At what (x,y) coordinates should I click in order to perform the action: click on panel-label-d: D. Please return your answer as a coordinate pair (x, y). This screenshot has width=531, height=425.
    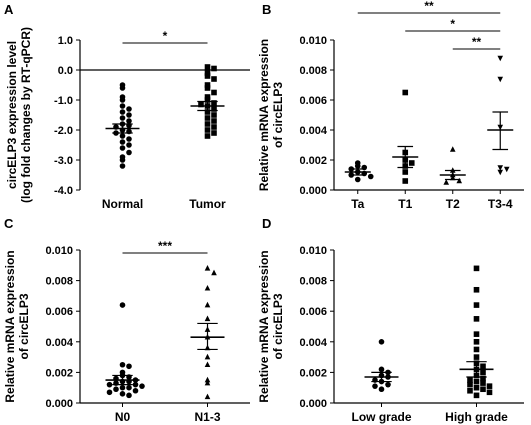
    Looking at the image, I should click on (266, 223).